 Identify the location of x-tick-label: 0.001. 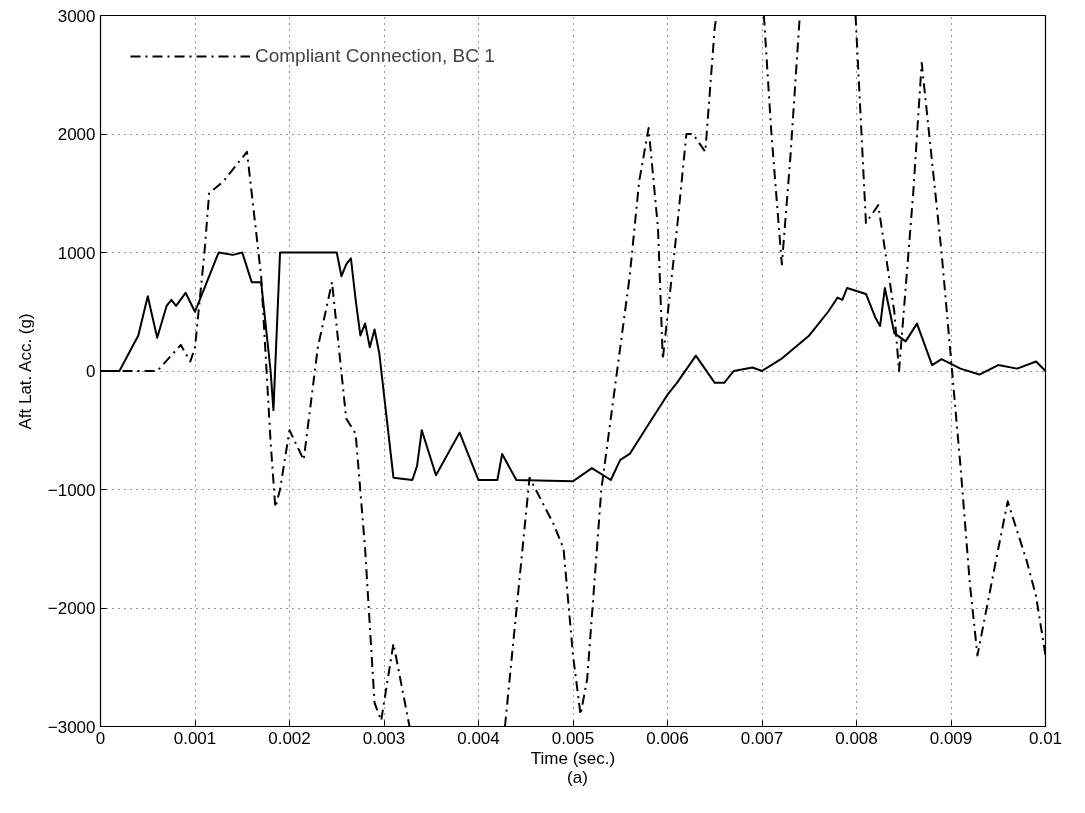
(195, 738).